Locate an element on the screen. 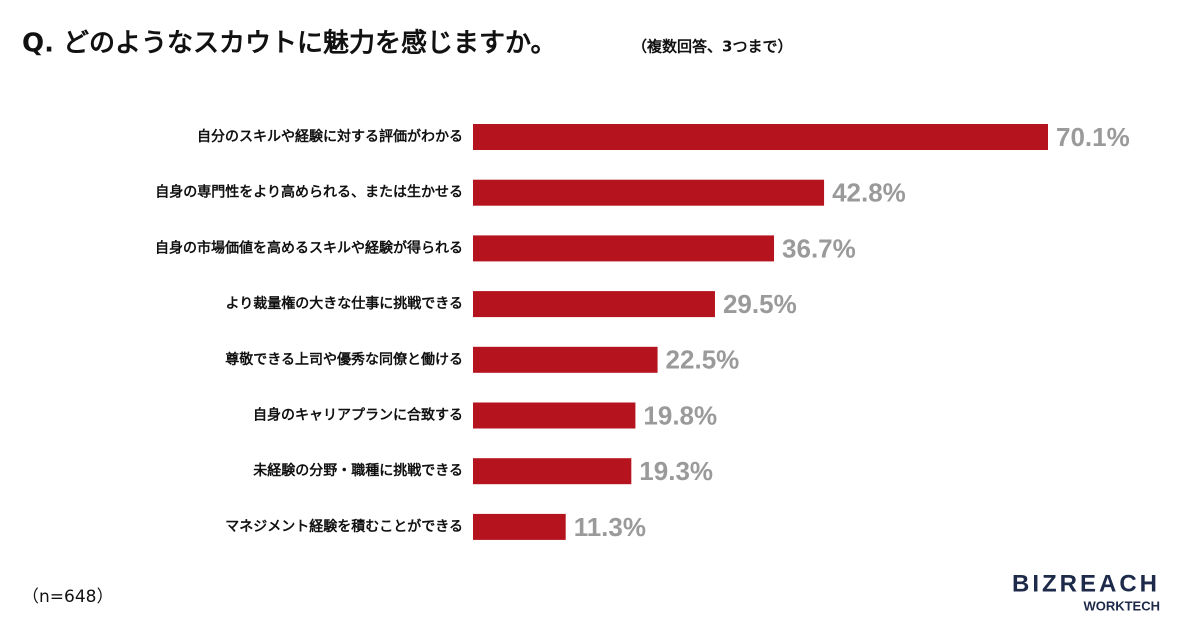 This screenshot has height=630, width=1200. sample-note: （n=648） is located at coordinates (67, 597).